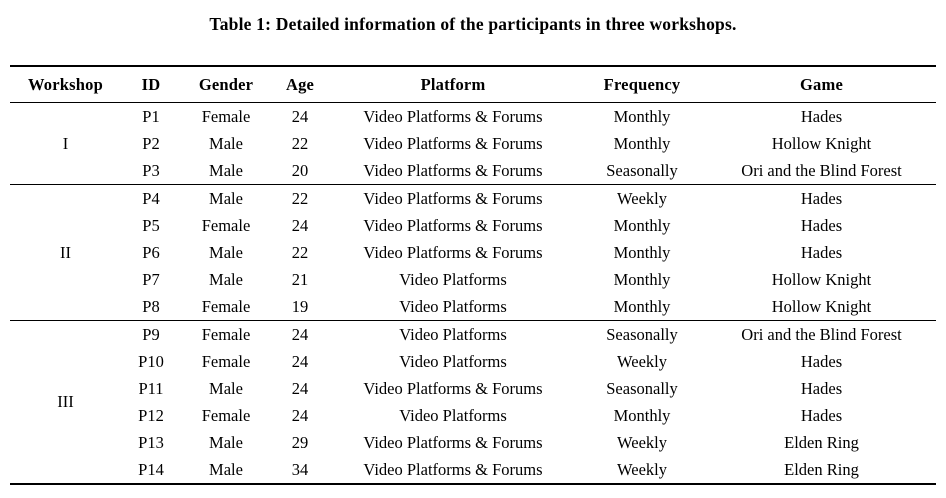  I want to click on cell-id: P9, so click(151, 334).